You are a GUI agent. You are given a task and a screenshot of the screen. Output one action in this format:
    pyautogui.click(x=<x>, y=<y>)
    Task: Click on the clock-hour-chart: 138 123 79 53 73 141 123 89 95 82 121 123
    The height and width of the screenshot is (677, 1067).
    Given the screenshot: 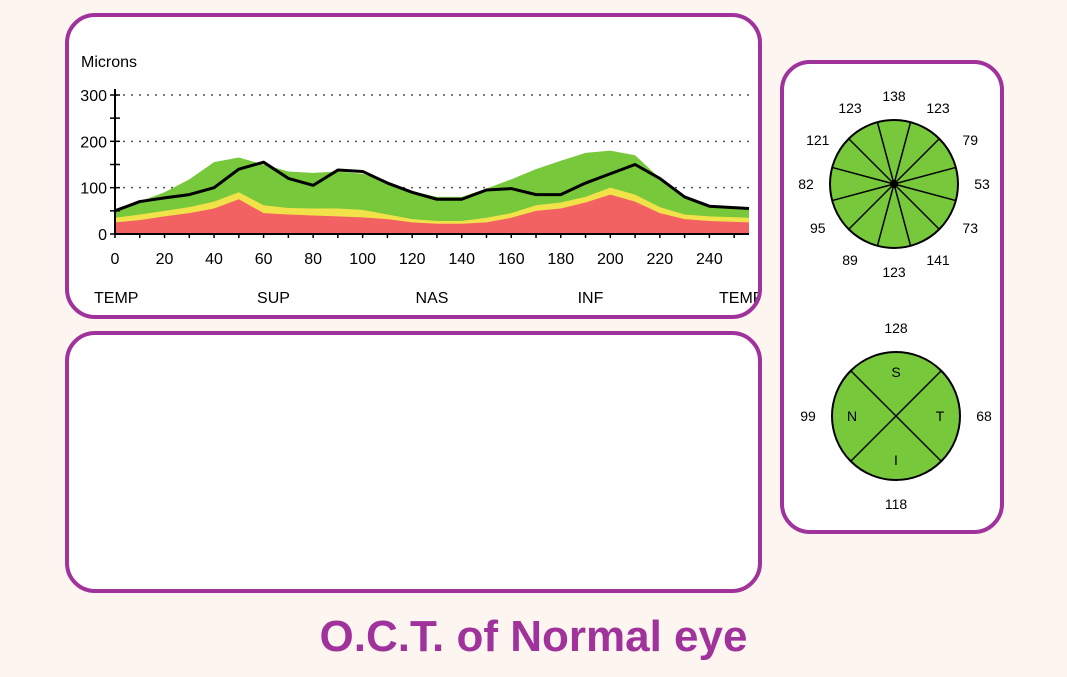 What is the action you would take?
    pyautogui.click(x=894, y=184)
    